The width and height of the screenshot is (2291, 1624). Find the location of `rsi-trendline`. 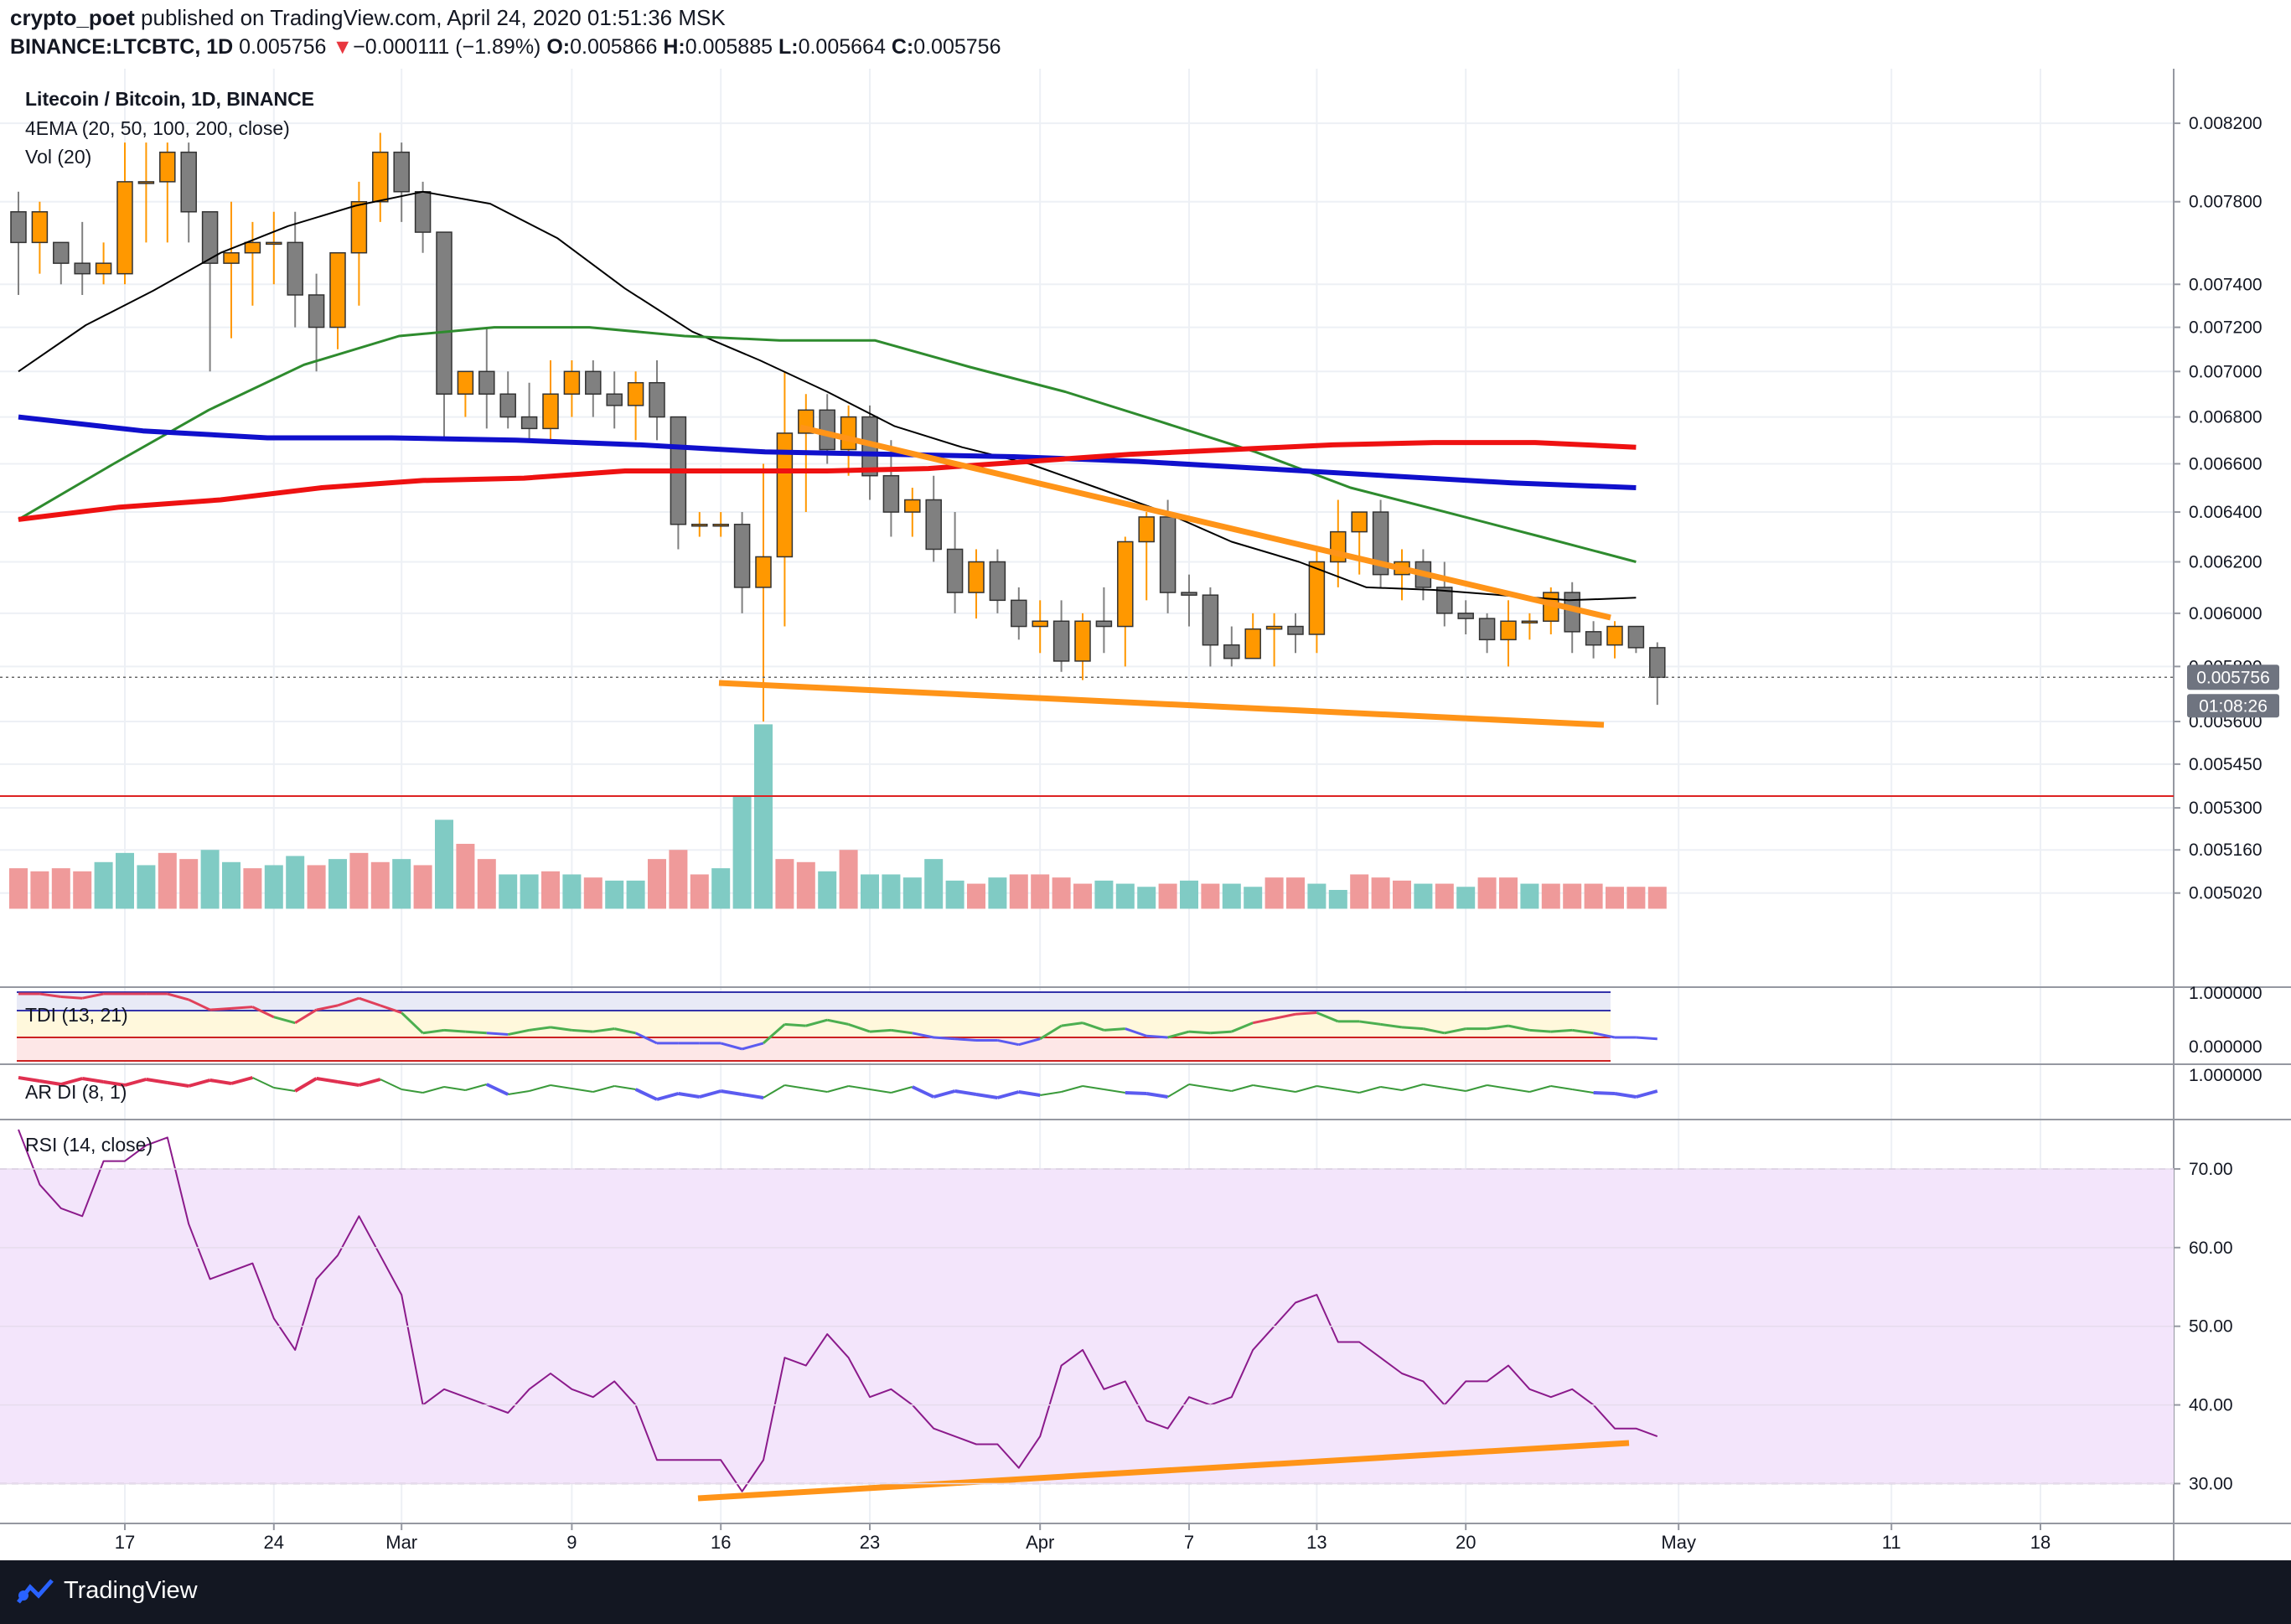

rsi-trendline is located at coordinates (1163, 1471).